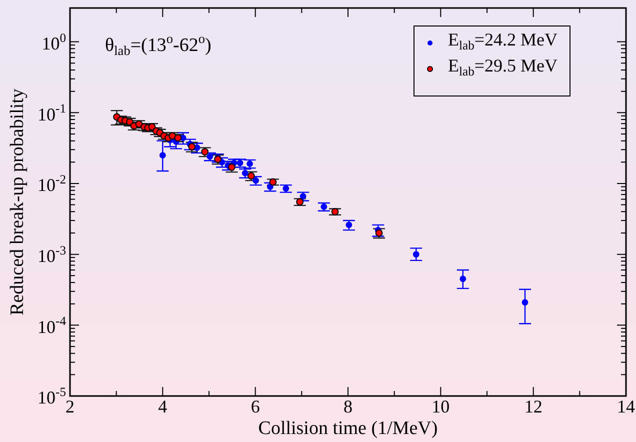 The image size is (636, 442). What do you see at coordinates (70, 406) in the screenshot?
I see `x-tick-label: 2` at bounding box center [70, 406].